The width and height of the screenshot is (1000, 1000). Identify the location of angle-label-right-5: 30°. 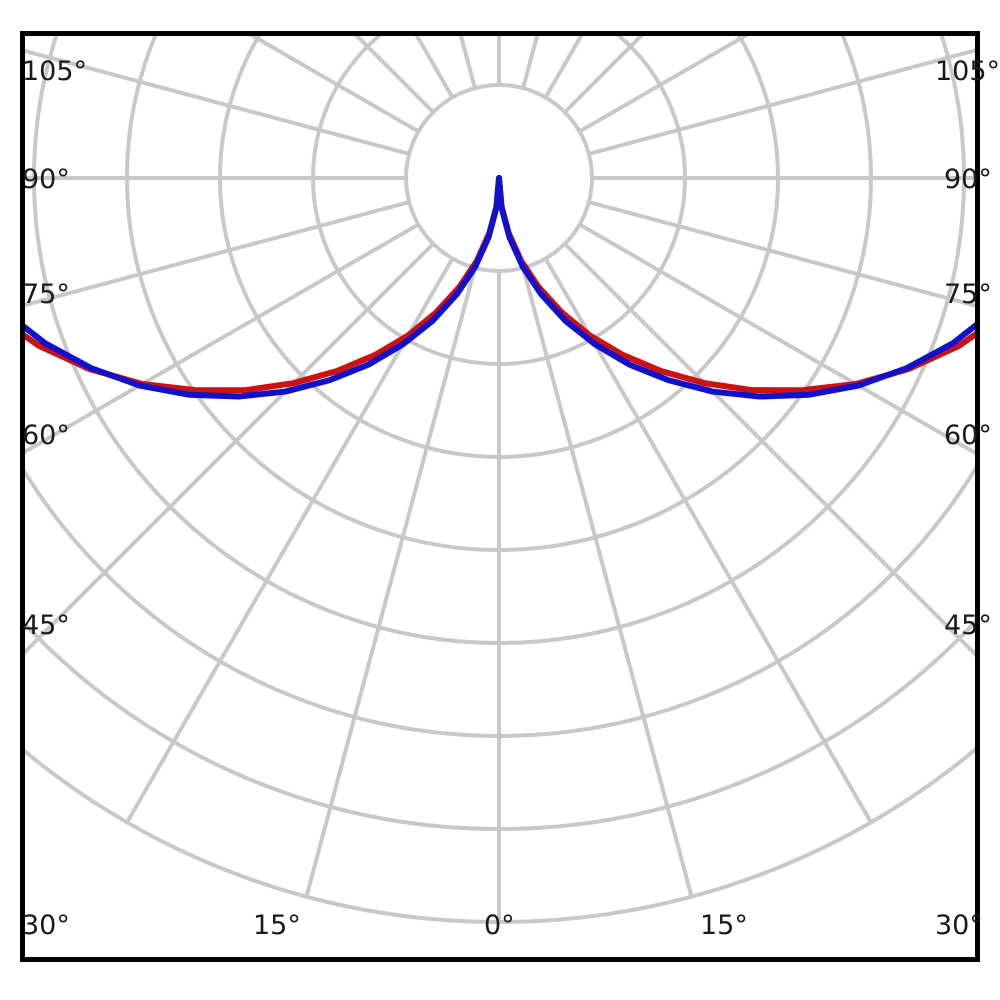
(959, 925).